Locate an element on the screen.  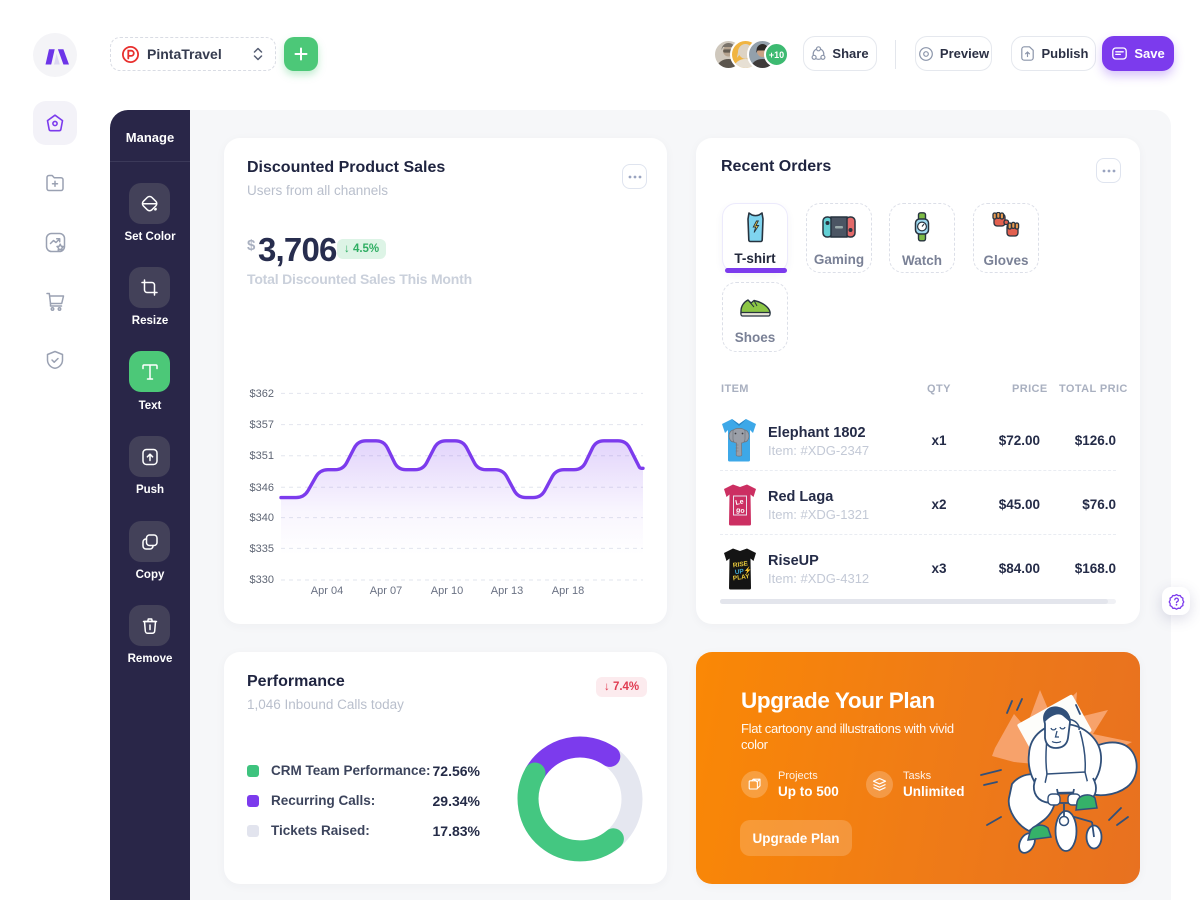
svg-text: $357 is located at coordinates (262, 425).